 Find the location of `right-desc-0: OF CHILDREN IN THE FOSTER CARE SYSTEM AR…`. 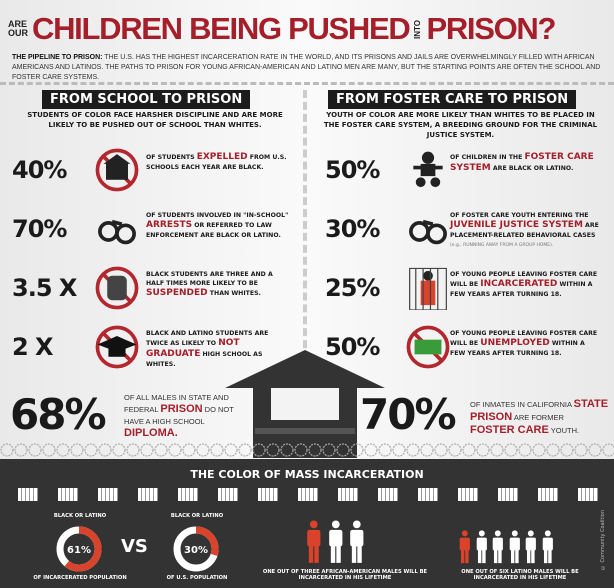

right-desc-0: OF CHILDREN IN THE FOSTER CARE SYSTEM AR… is located at coordinates (522, 162).